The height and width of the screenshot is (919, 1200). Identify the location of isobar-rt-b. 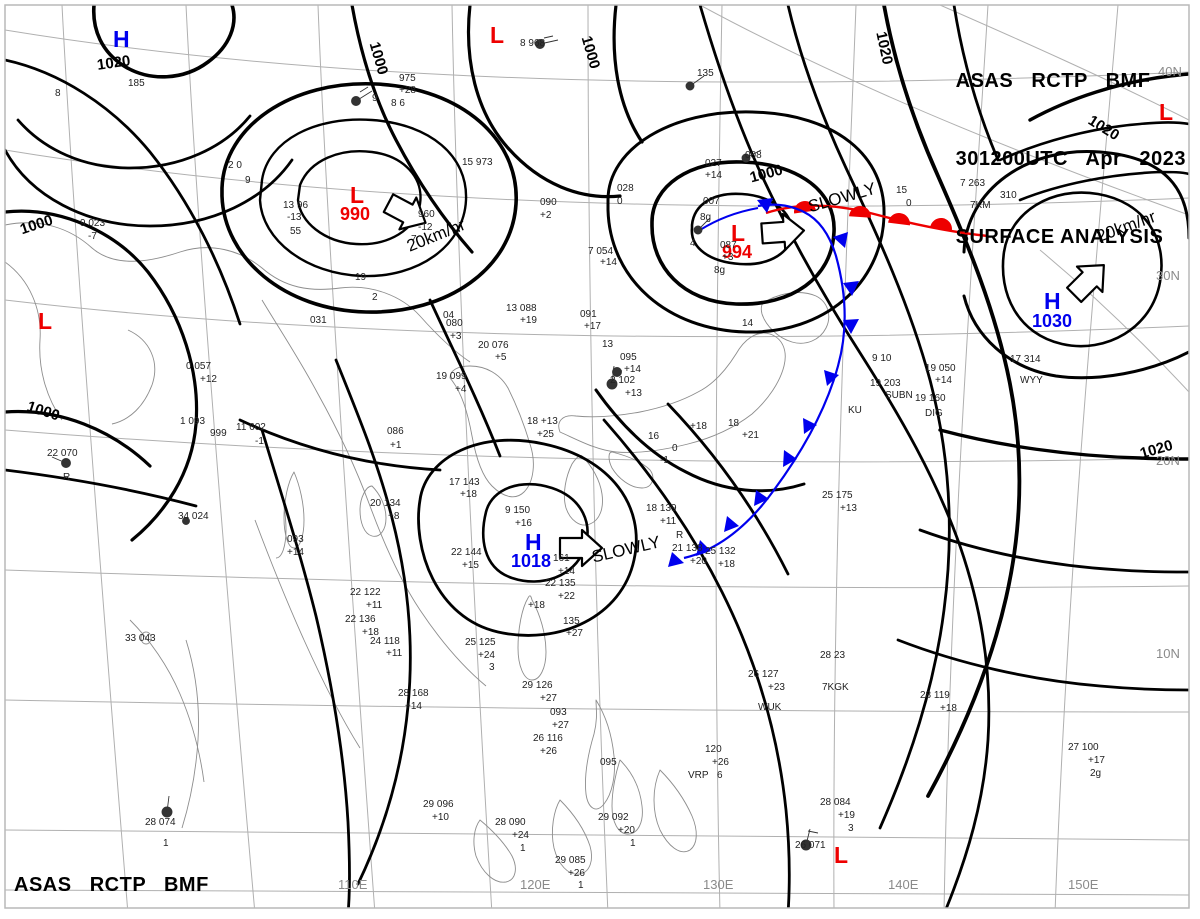
(1103, 186).